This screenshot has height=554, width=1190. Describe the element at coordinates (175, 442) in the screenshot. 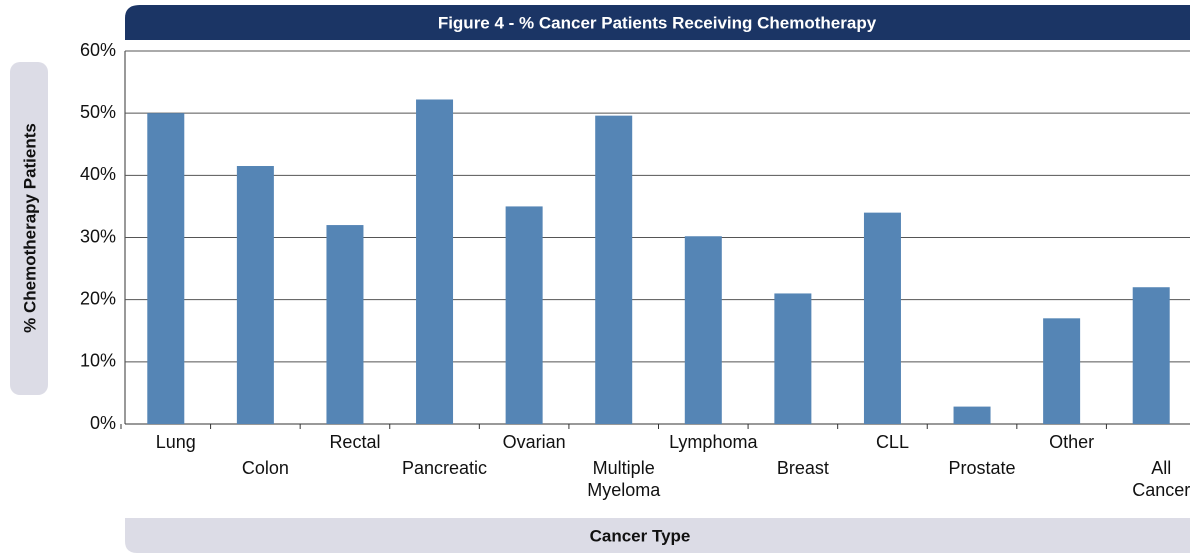

I see `x-tick-label: Lung` at that location.